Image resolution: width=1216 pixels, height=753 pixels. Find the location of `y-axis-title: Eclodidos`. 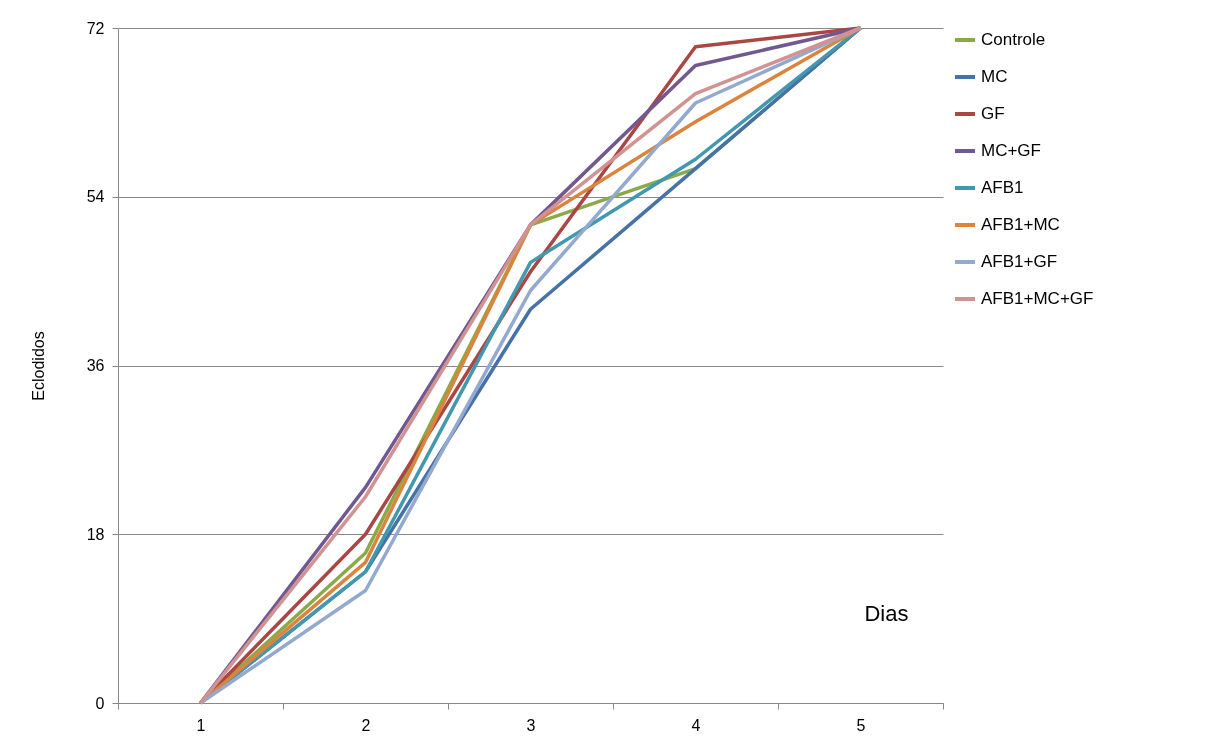

y-axis-title: Eclodidos is located at coordinates (38, 366).